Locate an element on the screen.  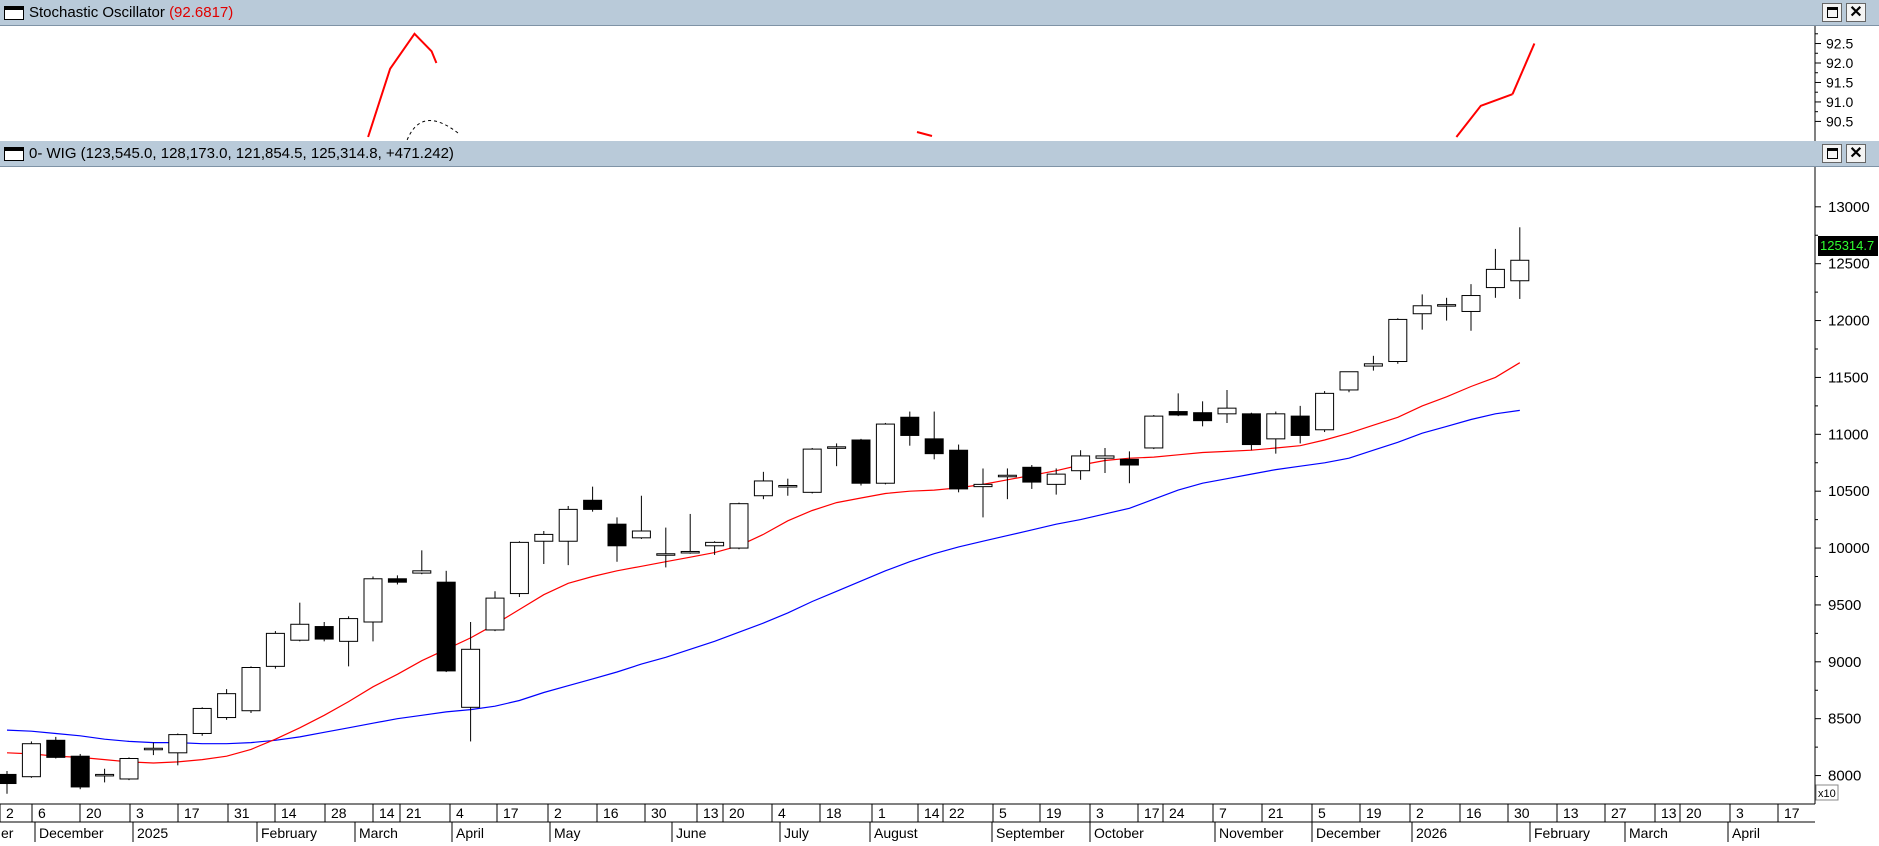
stochastic-chart: 92.5 92.0 91.5 91.0 90.5 is located at coordinates (1110, 83).